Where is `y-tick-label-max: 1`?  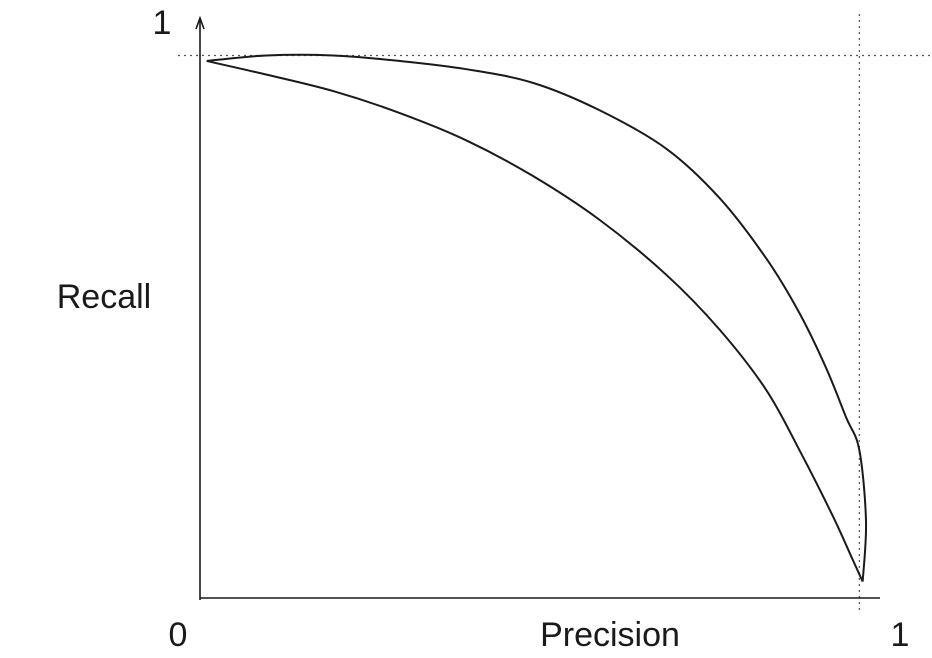
y-tick-label-max: 1 is located at coordinates (162, 23).